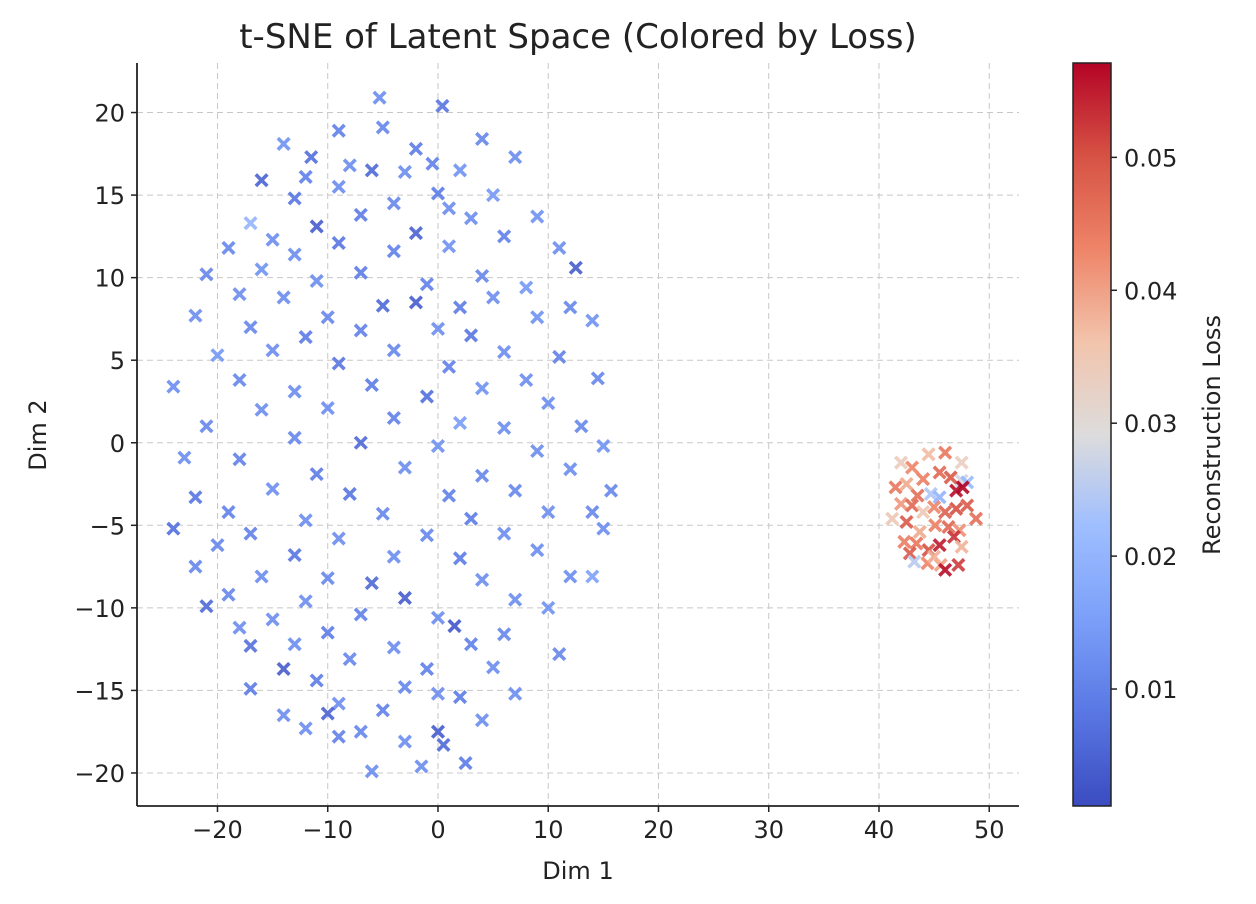 This screenshot has width=1256, height=904. Describe the element at coordinates (1150, 557) in the screenshot. I see `colorbar-tick-label: 0.02` at that location.